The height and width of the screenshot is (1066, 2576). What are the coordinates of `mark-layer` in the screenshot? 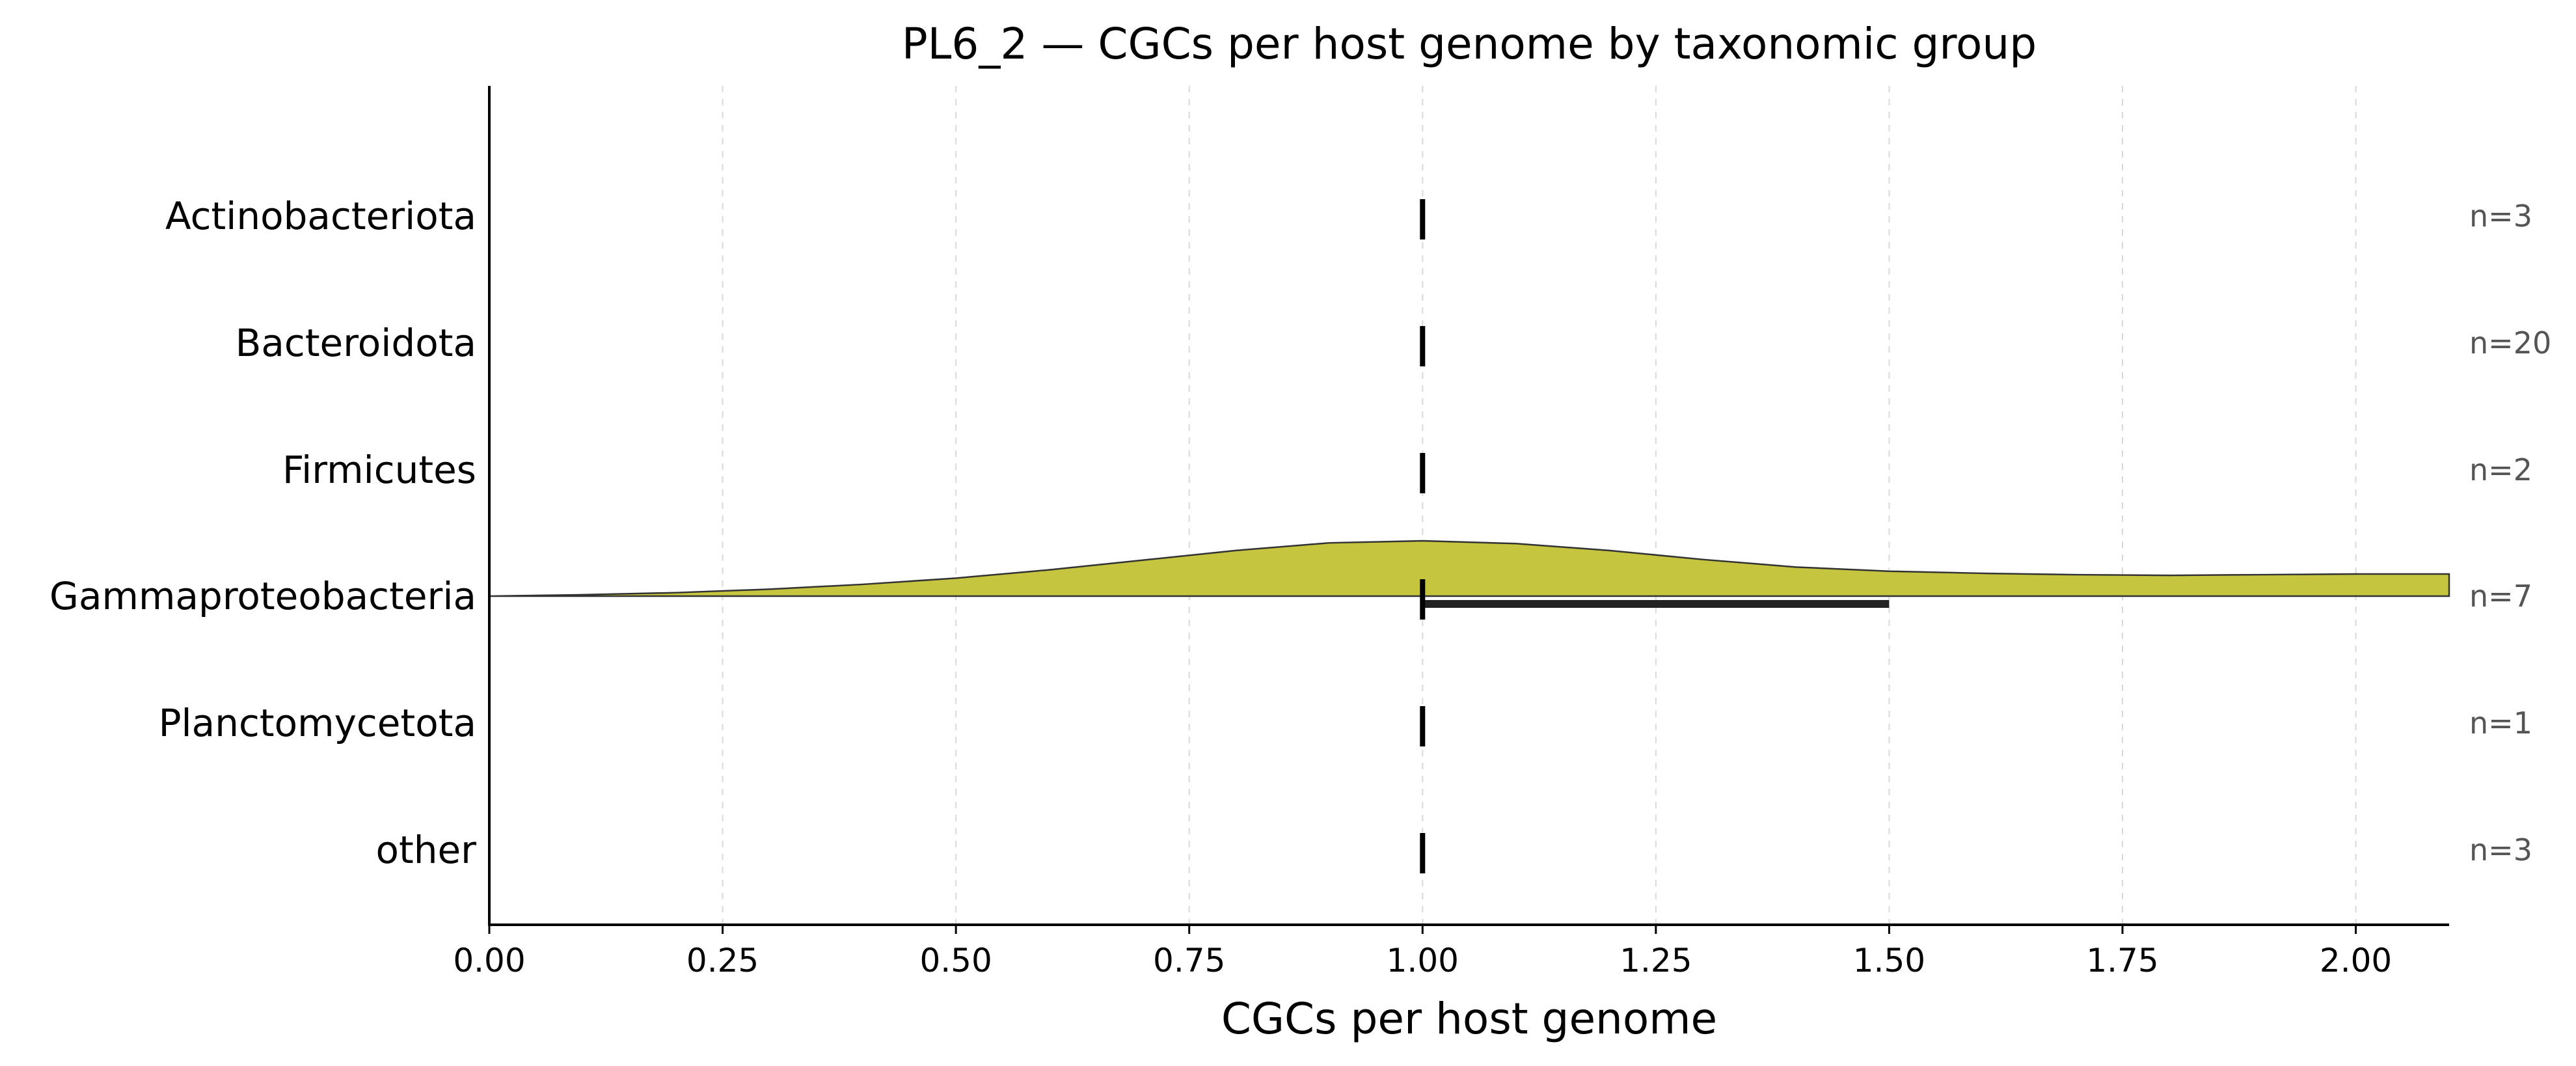 It's located at (1655, 536).